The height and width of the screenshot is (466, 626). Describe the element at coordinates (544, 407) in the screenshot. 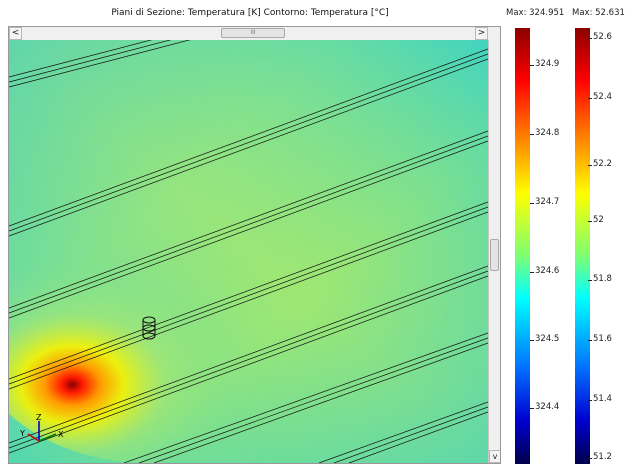

I see `tick-label: 324.4` at that location.